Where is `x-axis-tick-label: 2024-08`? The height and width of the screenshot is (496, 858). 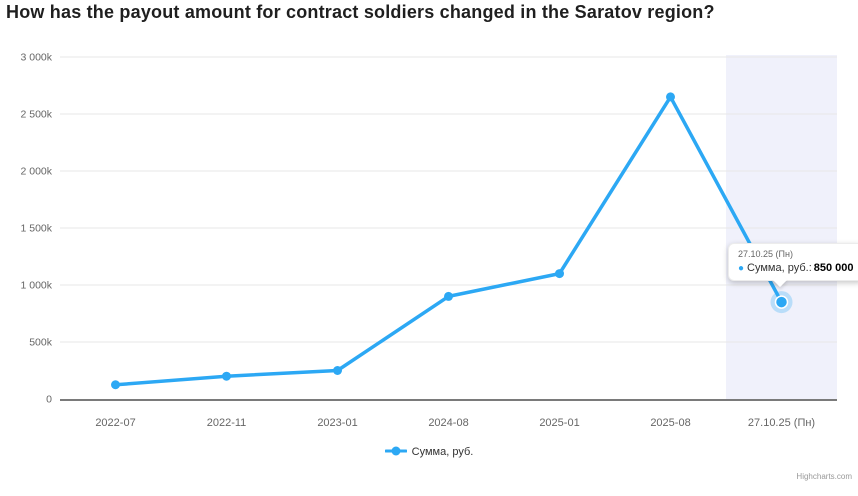
x-axis-tick-label: 2024-08 is located at coordinates (448, 423).